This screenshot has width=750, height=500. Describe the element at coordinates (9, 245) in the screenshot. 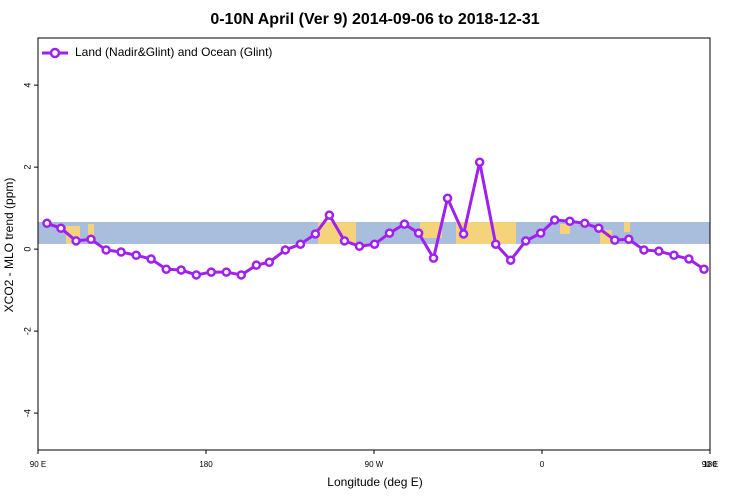

I see `y-axis-label: XCO2 - MLO trend (ppm)` at that location.